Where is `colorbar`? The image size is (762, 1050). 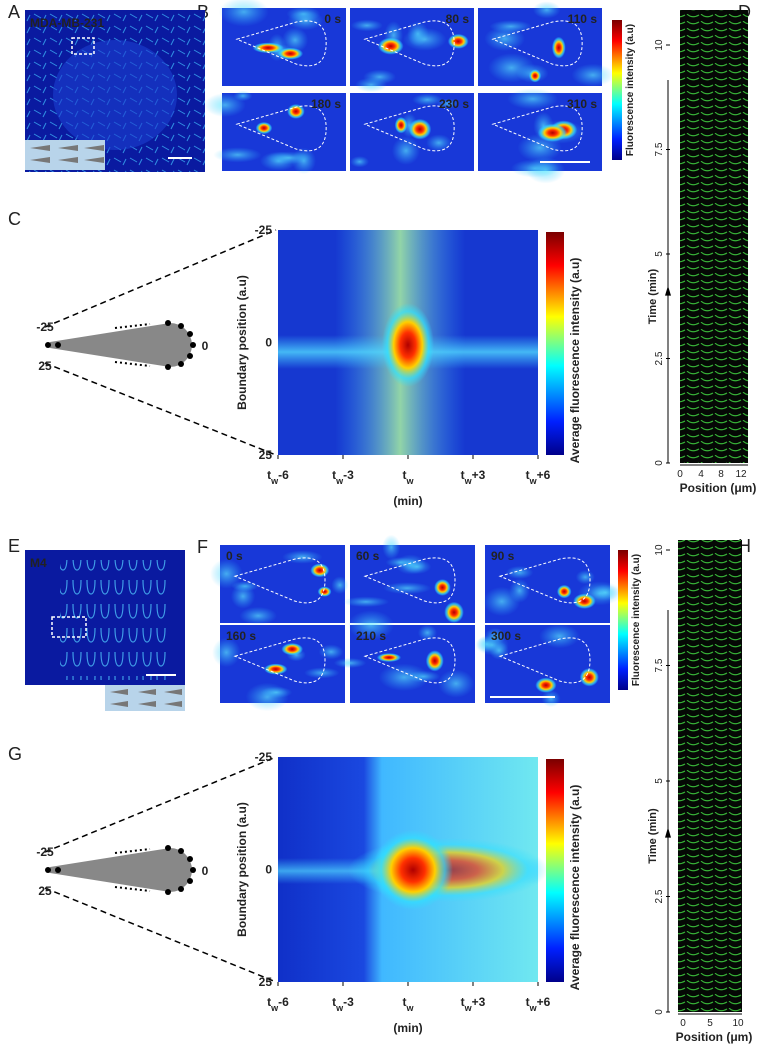
colorbar is located at coordinates (617, 90).